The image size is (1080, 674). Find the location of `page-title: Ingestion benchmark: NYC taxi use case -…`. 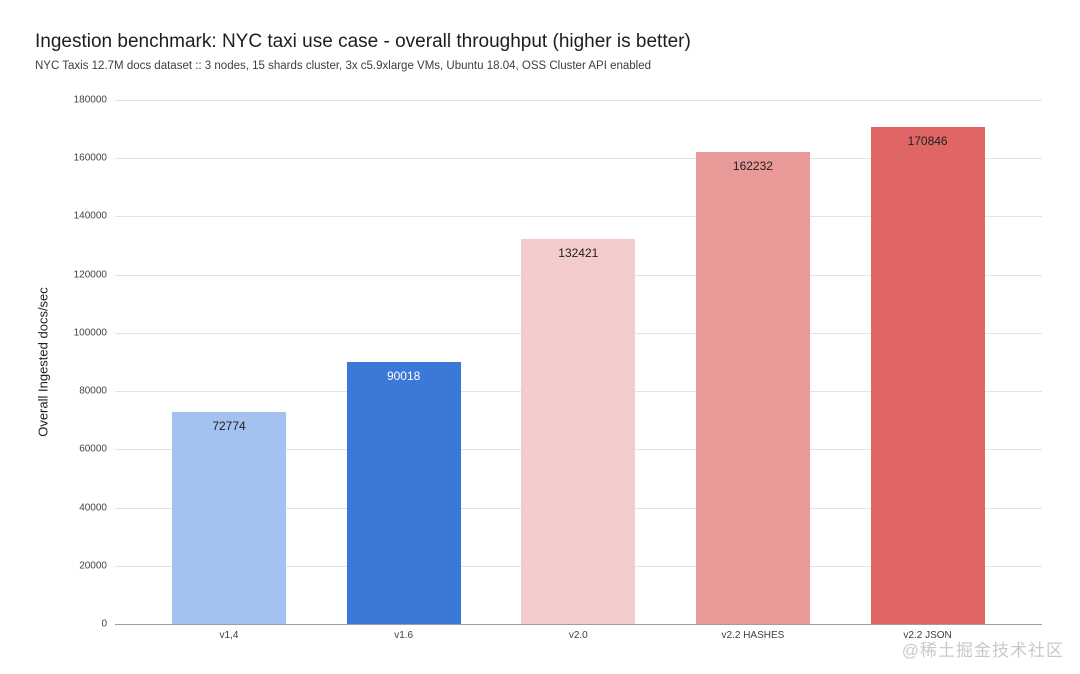

page-title: Ingestion benchmark: NYC taxi use case -… is located at coordinates (363, 41).